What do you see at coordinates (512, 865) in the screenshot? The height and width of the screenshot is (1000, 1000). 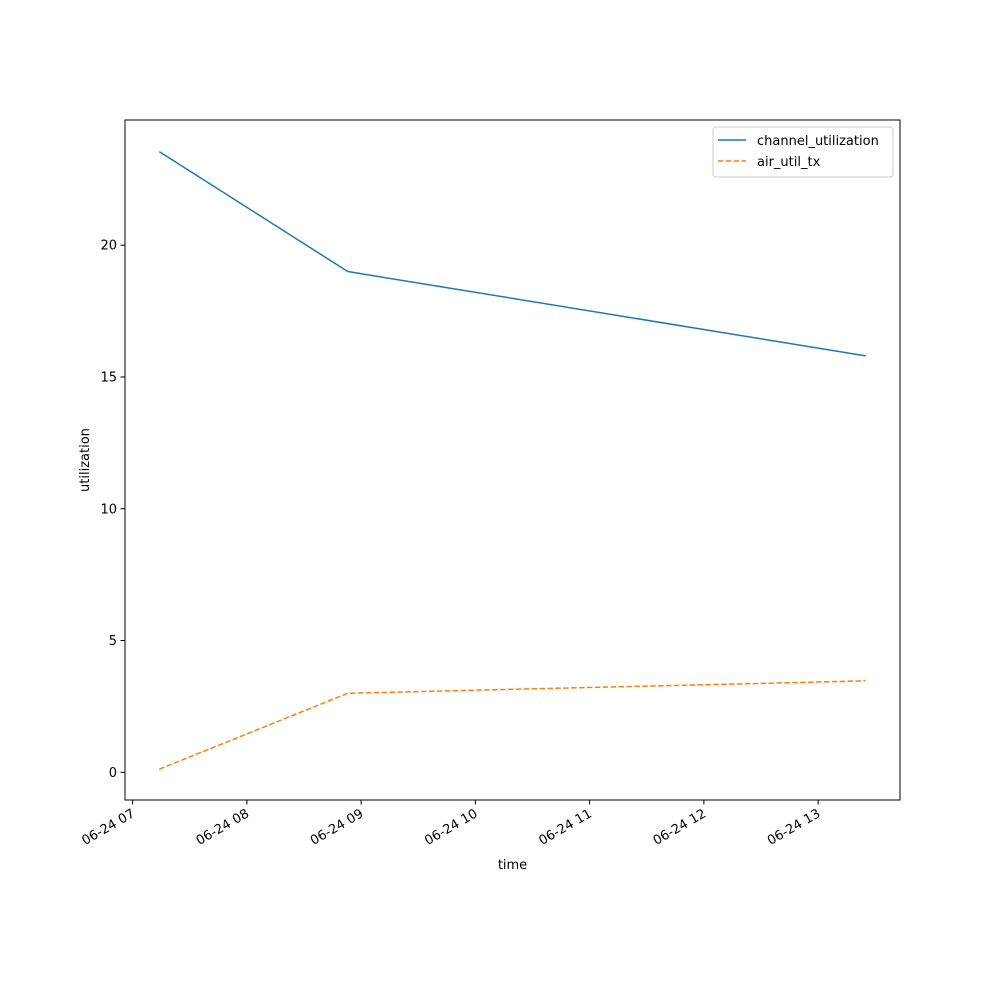 I see `x-axis-label: time` at bounding box center [512, 865].